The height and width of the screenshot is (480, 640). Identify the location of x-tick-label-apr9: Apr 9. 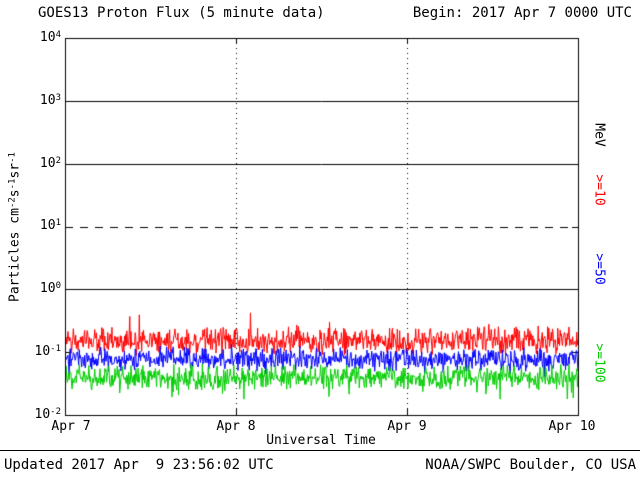
(407, 426).